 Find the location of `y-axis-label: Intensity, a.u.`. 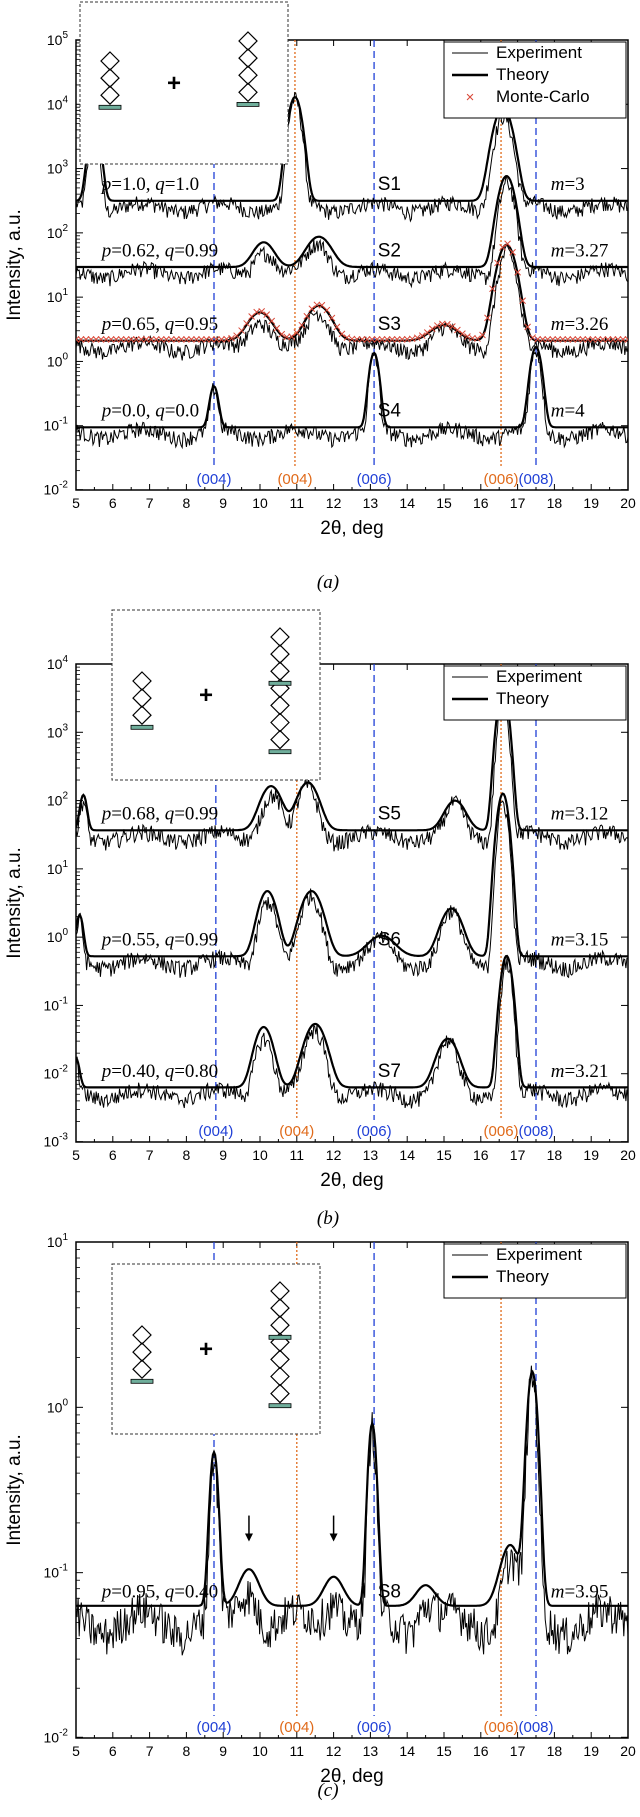

y-axis-label: Intensity, a.u. is located at coordinates (14, 265).